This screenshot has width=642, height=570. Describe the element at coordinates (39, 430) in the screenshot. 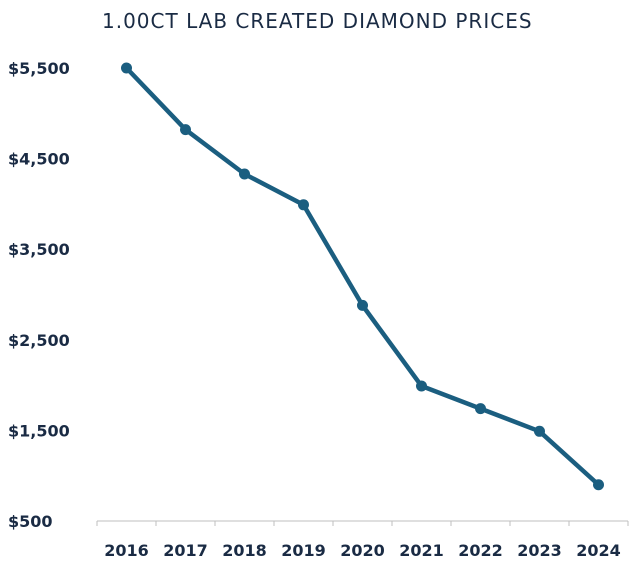

I see `y-tick-label: $1,500` at that location.